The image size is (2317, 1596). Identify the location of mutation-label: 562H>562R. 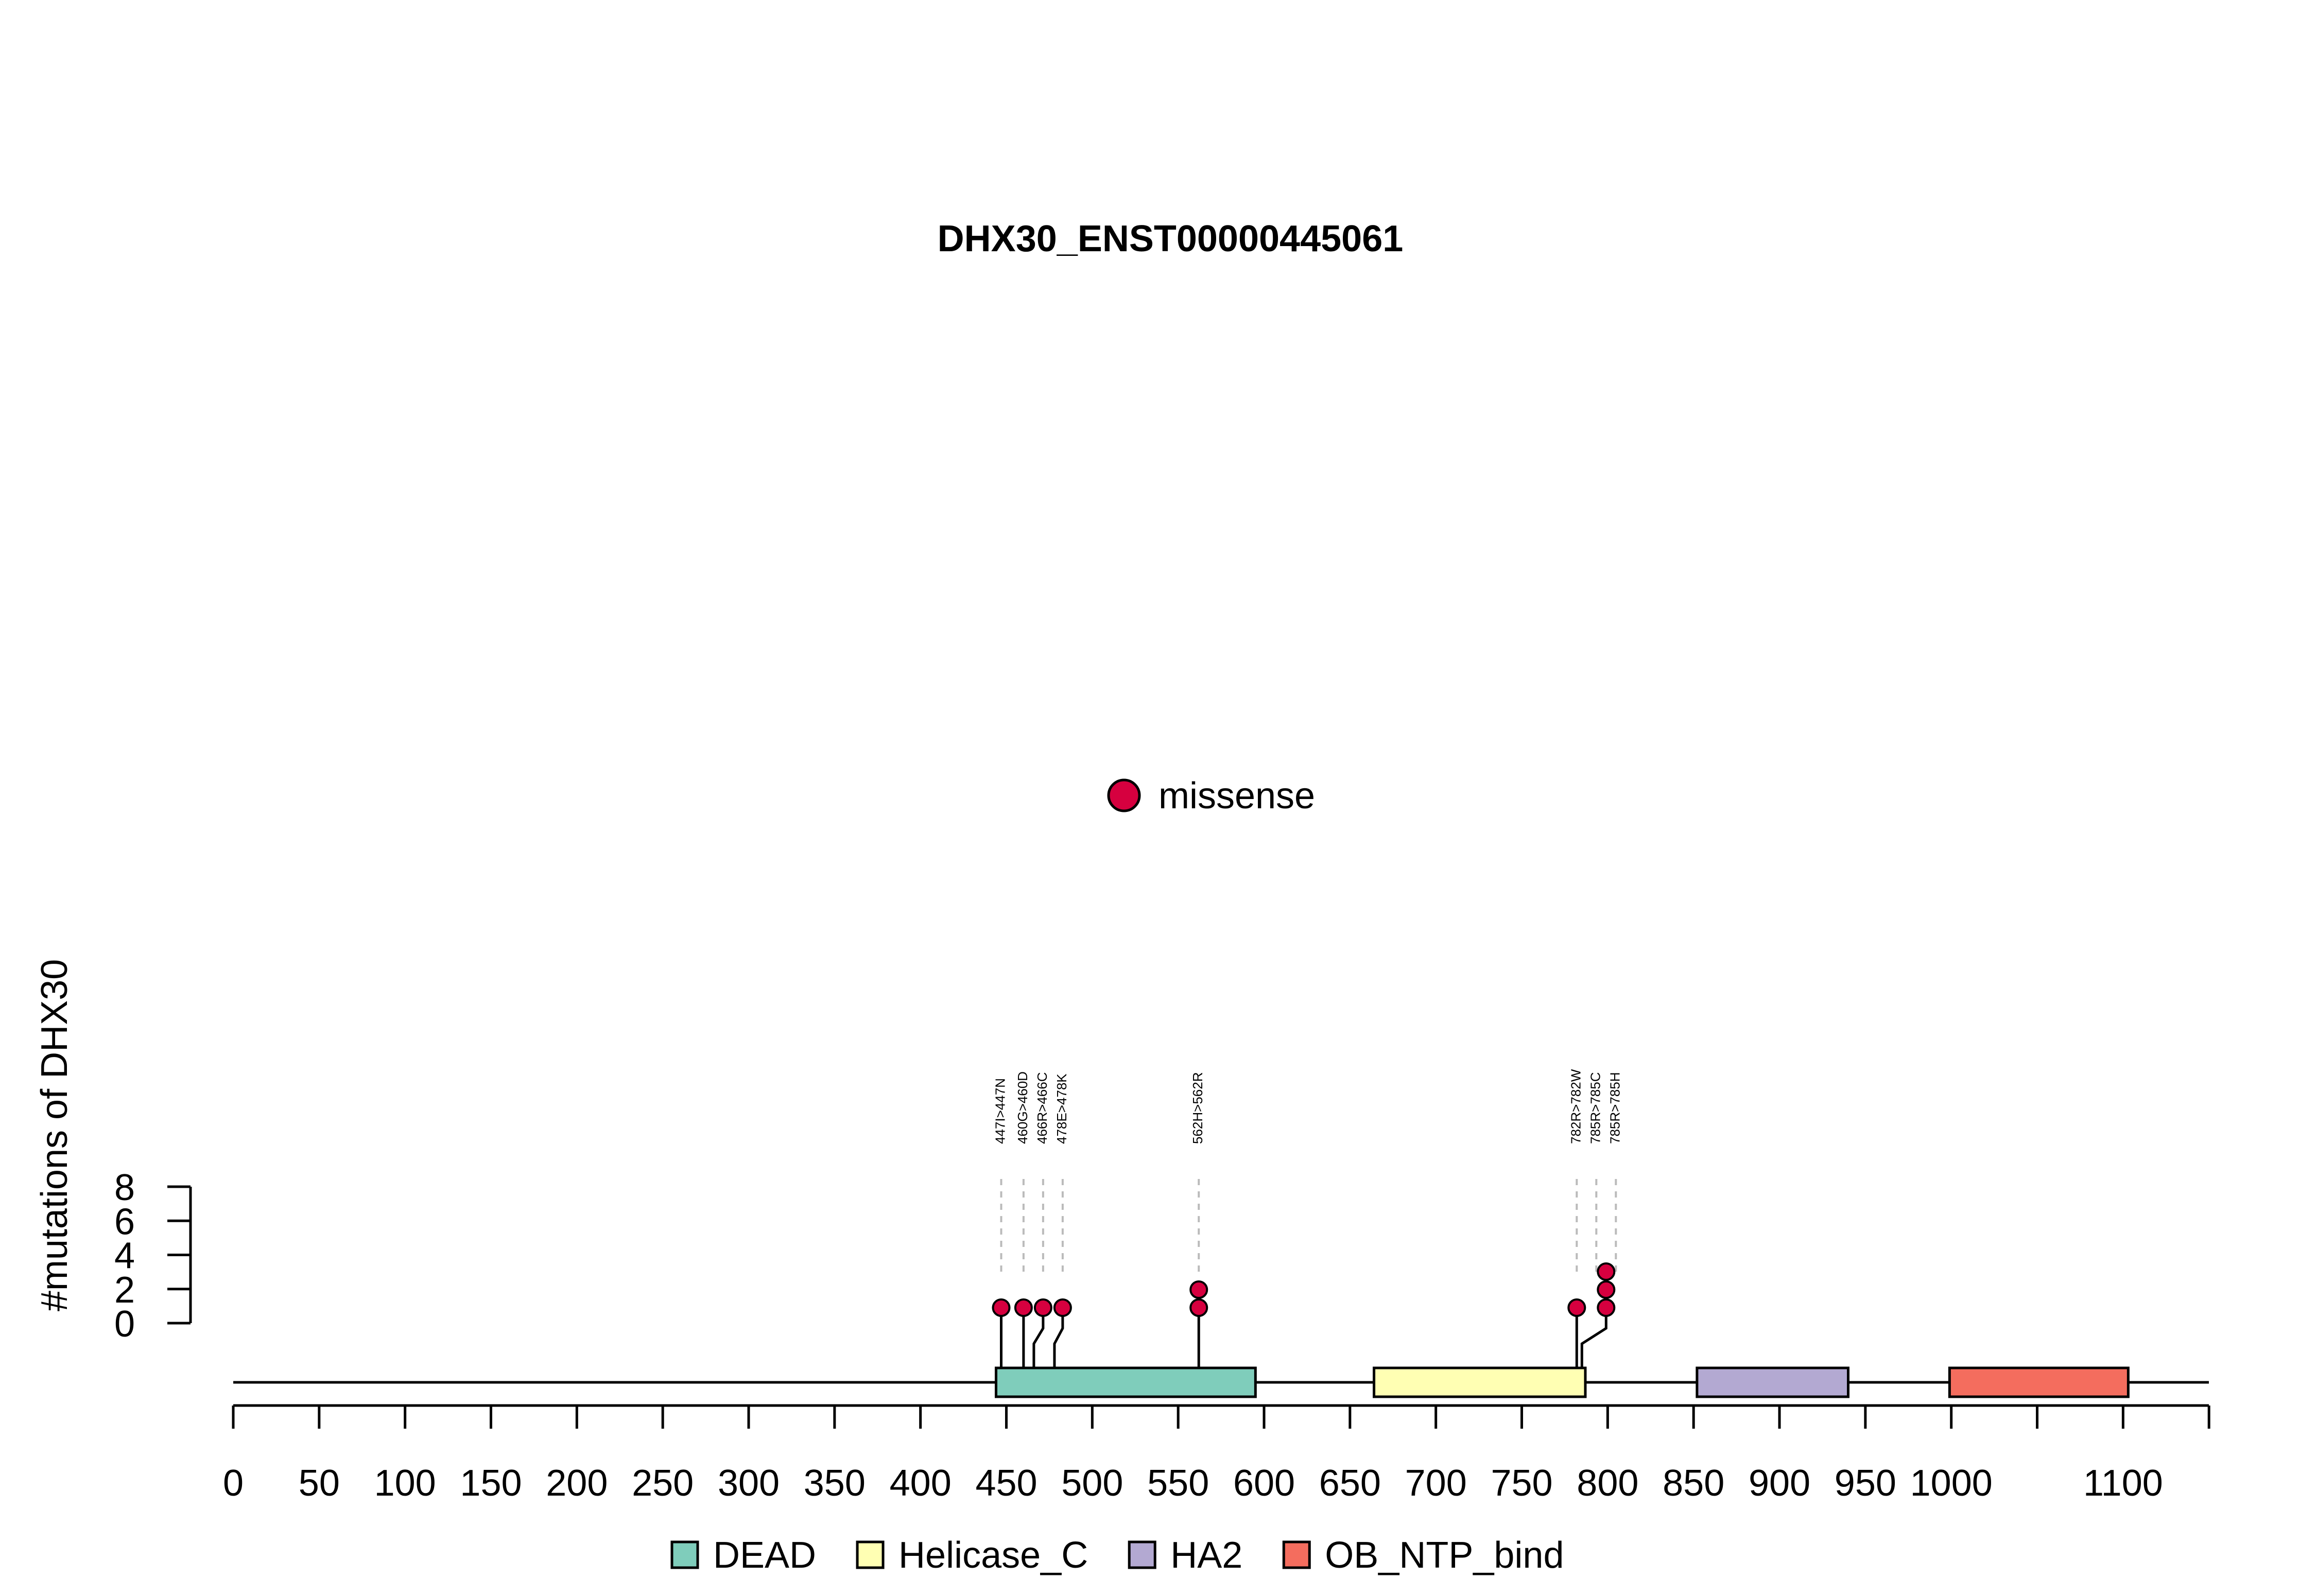
(1197, 1108).